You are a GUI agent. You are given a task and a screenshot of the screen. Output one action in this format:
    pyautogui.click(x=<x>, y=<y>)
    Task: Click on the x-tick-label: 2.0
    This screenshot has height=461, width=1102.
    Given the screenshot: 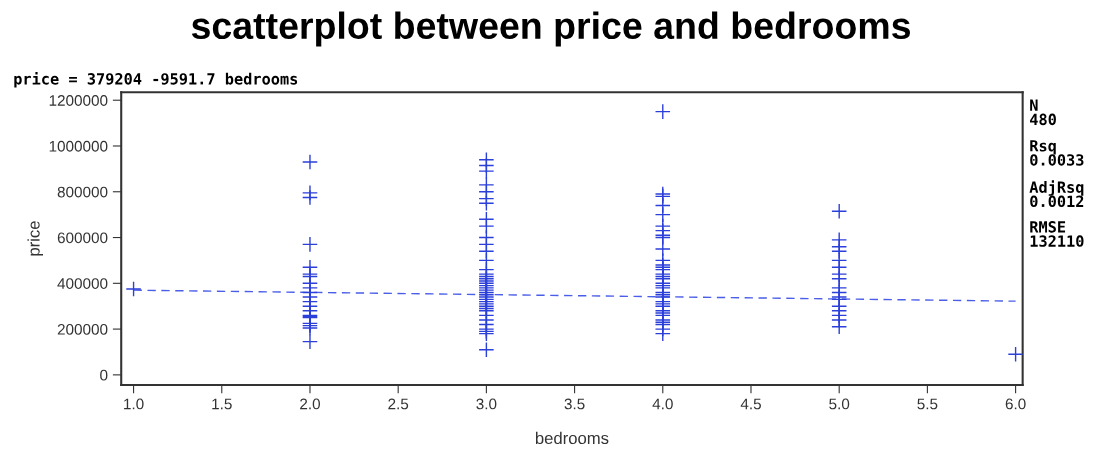 What is the action you would take?
    pyautogui.click(x=310, y=404)
    